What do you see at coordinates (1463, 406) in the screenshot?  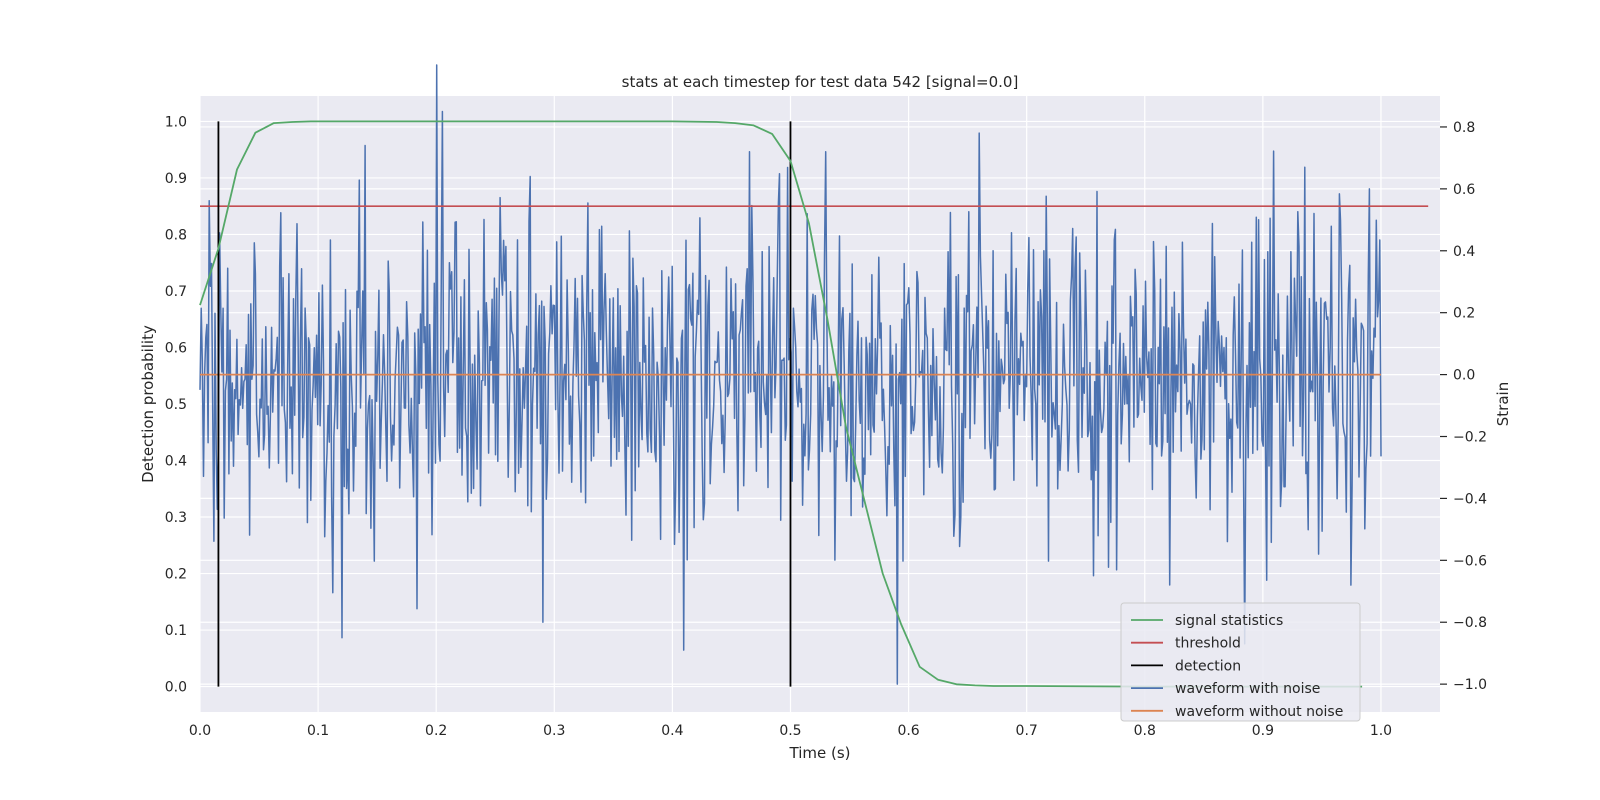 I see `y-right-ticks: −1.0 −0.8 −0.6 −0.4 −0.2 0.0 0.2 0.4 0.6 0.8` at bounding box center [1463, 406].